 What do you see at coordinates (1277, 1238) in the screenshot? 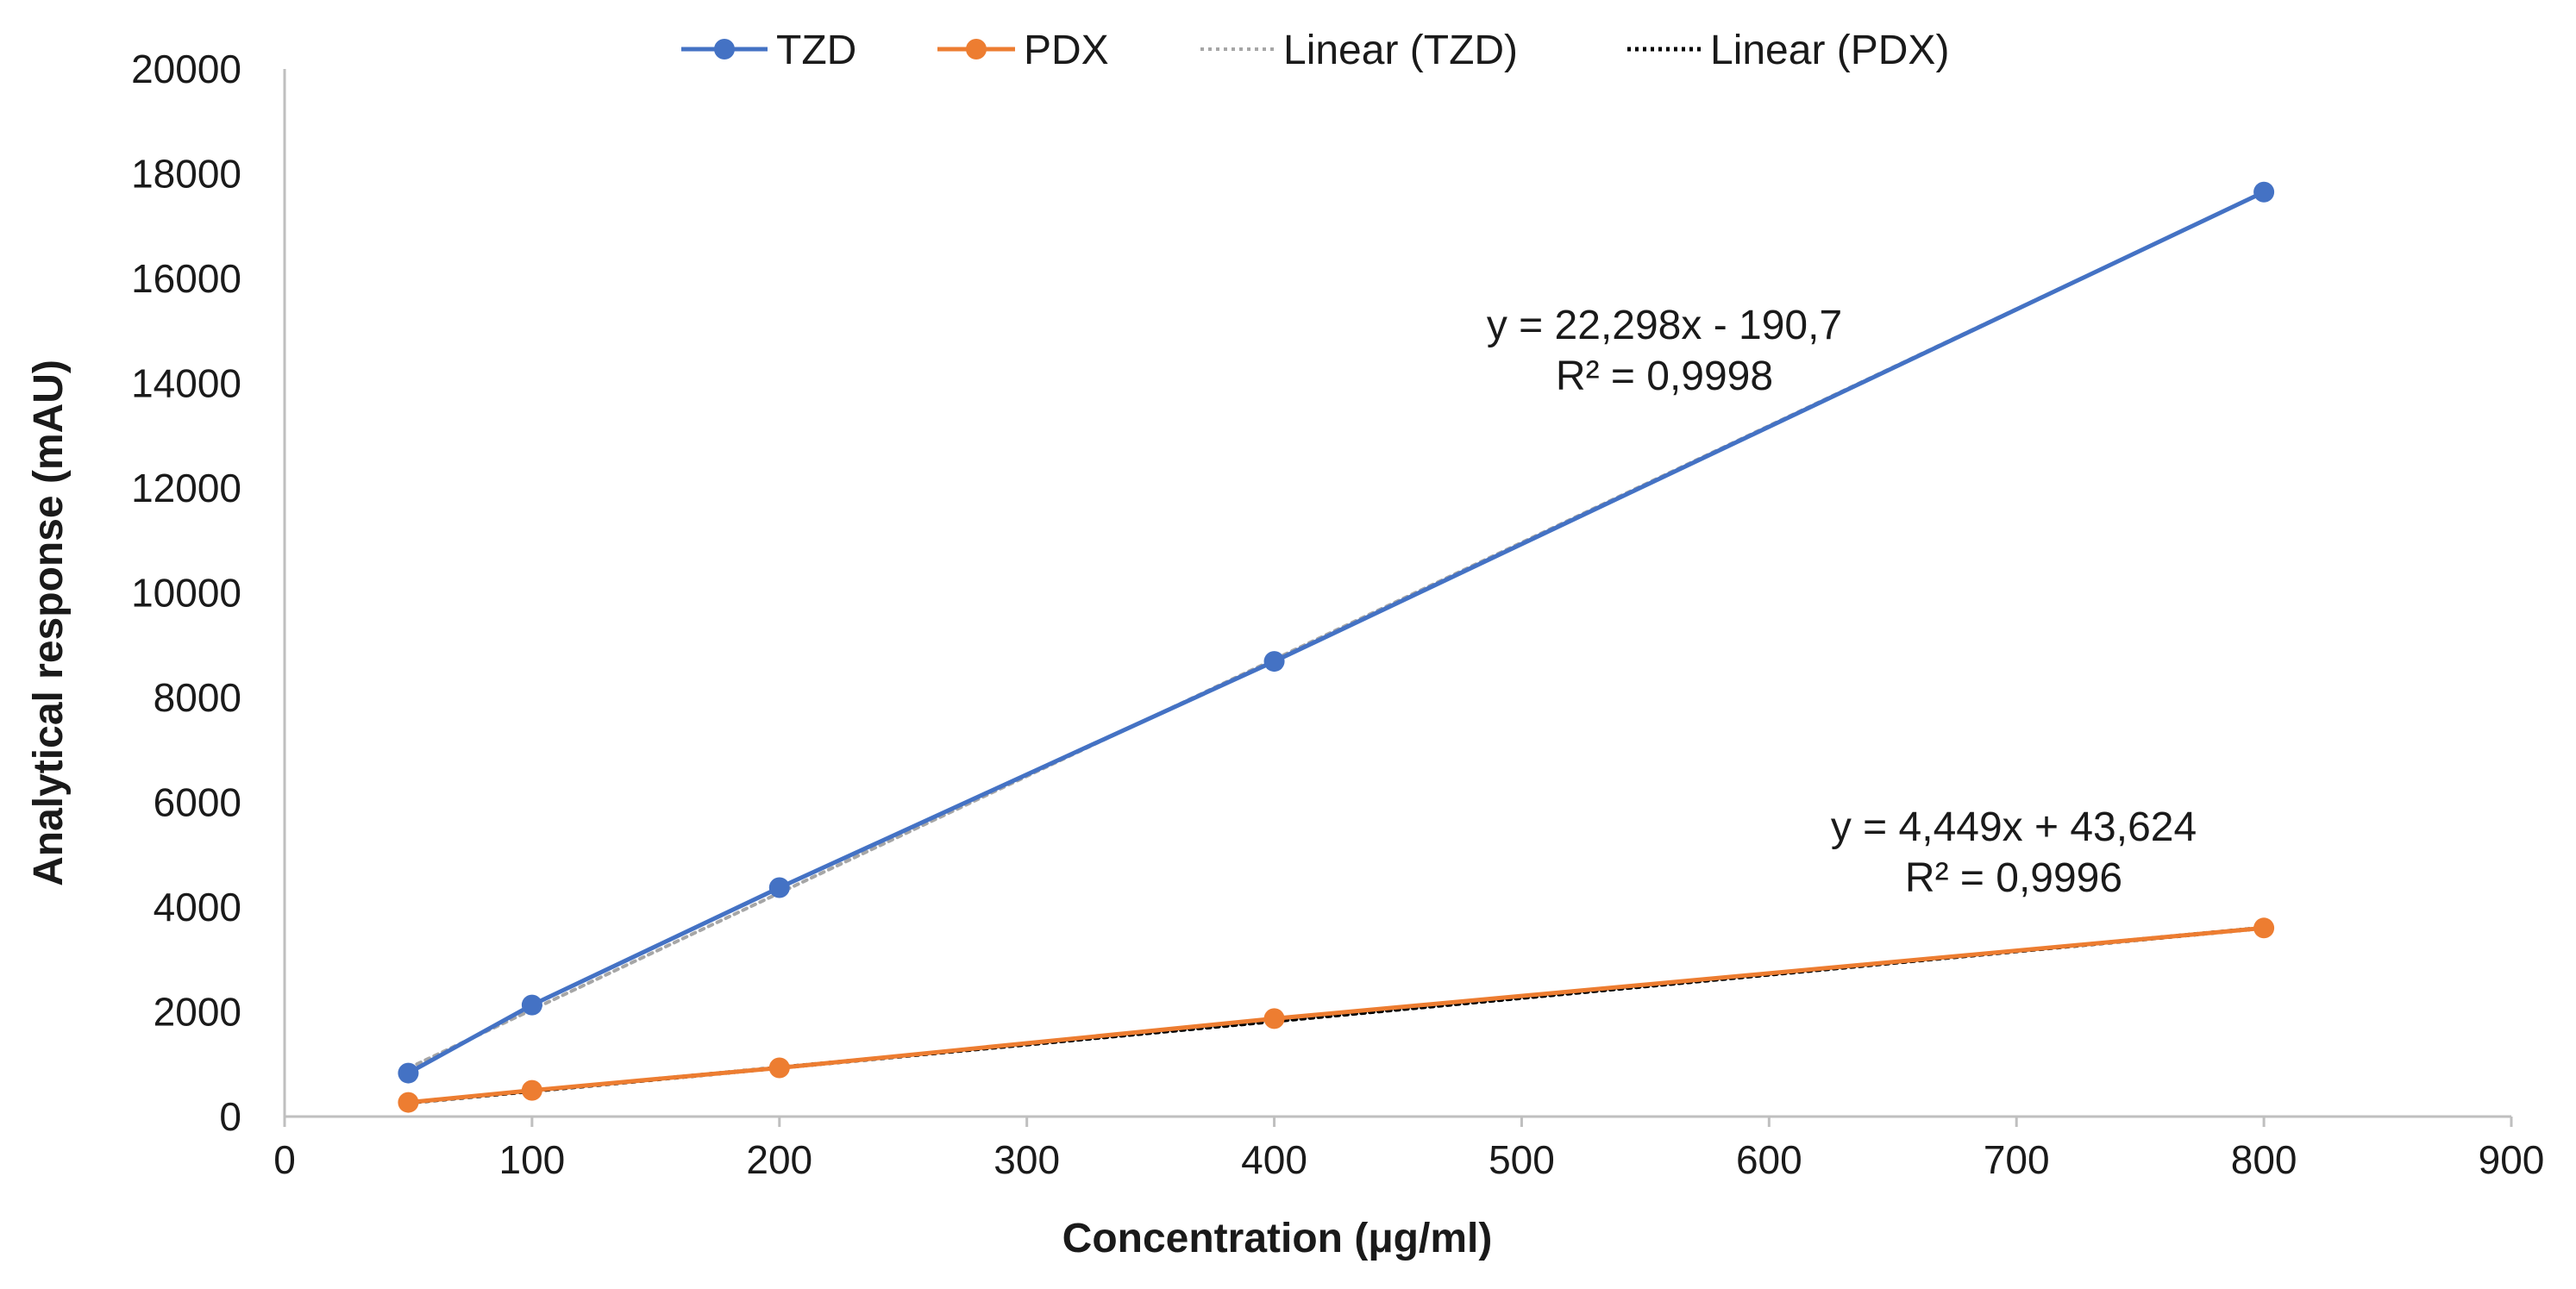
I see `x-axis-title: Concentration (μg/ml)` at bounding box center [1277, 1238].